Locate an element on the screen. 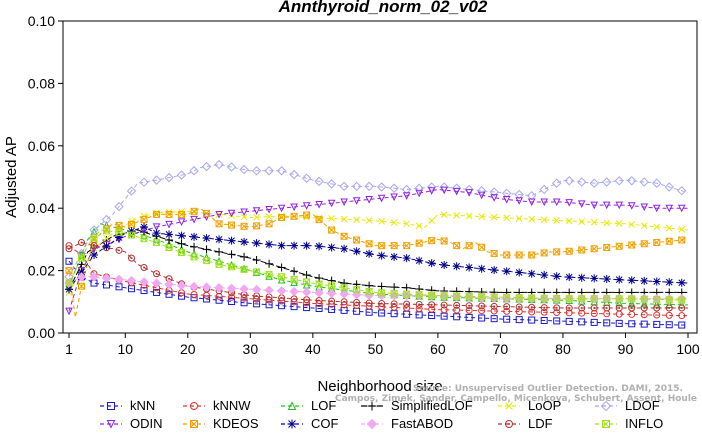  x-tick-label: 100 is located at coordinates (688, 349).